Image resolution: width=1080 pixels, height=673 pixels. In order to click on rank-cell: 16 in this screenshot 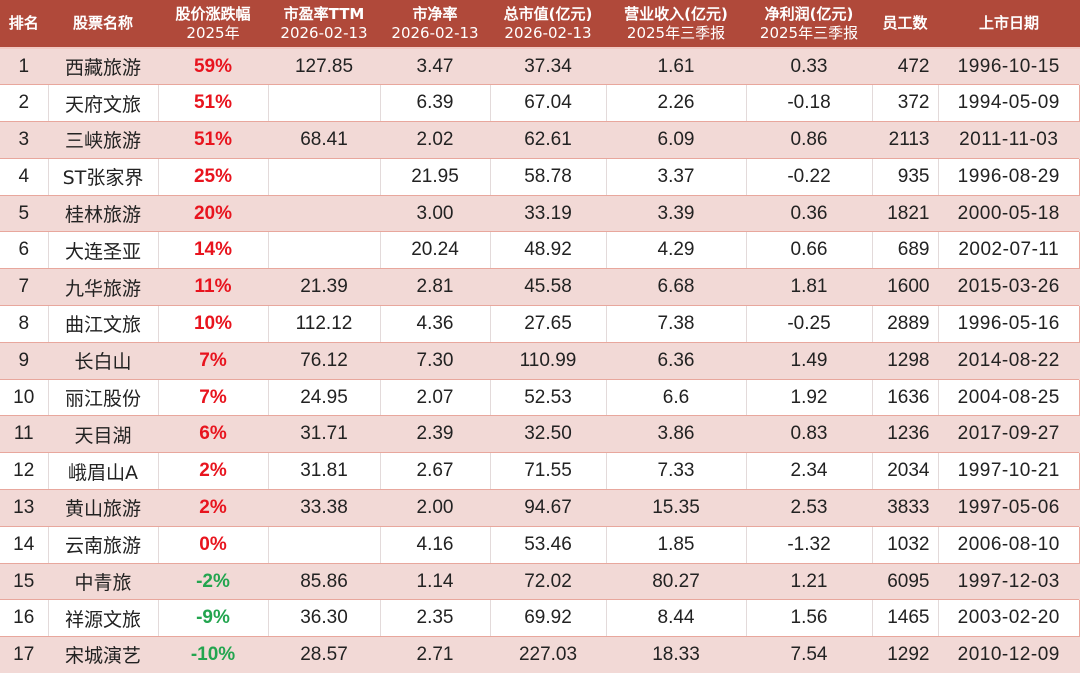, I will do `click(24, 618)`.